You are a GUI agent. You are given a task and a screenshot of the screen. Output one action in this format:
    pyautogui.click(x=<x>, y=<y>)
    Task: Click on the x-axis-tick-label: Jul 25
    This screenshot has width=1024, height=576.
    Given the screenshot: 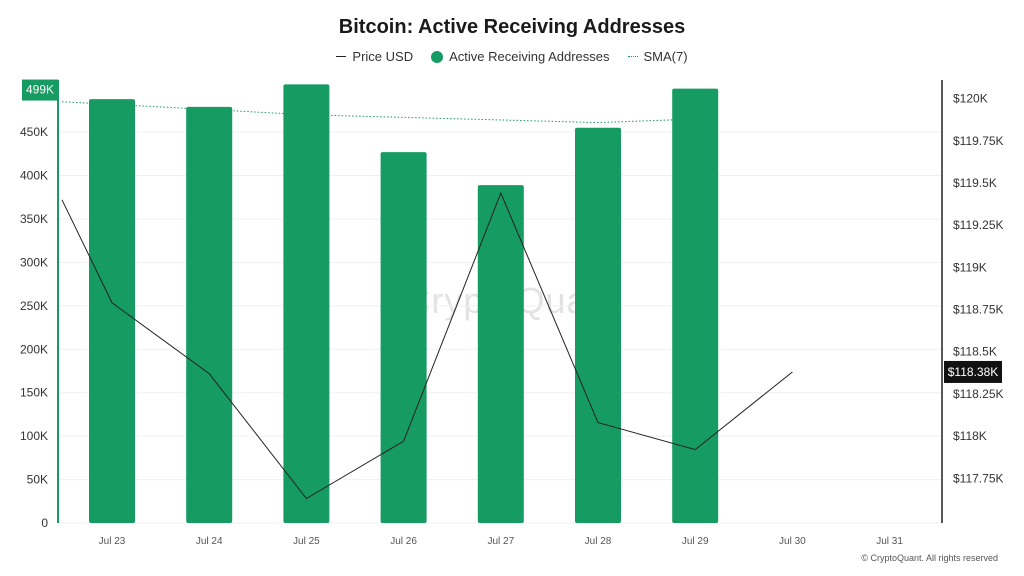 What is the action you would take?
    pyautogui.click(x=306, y=541)
    